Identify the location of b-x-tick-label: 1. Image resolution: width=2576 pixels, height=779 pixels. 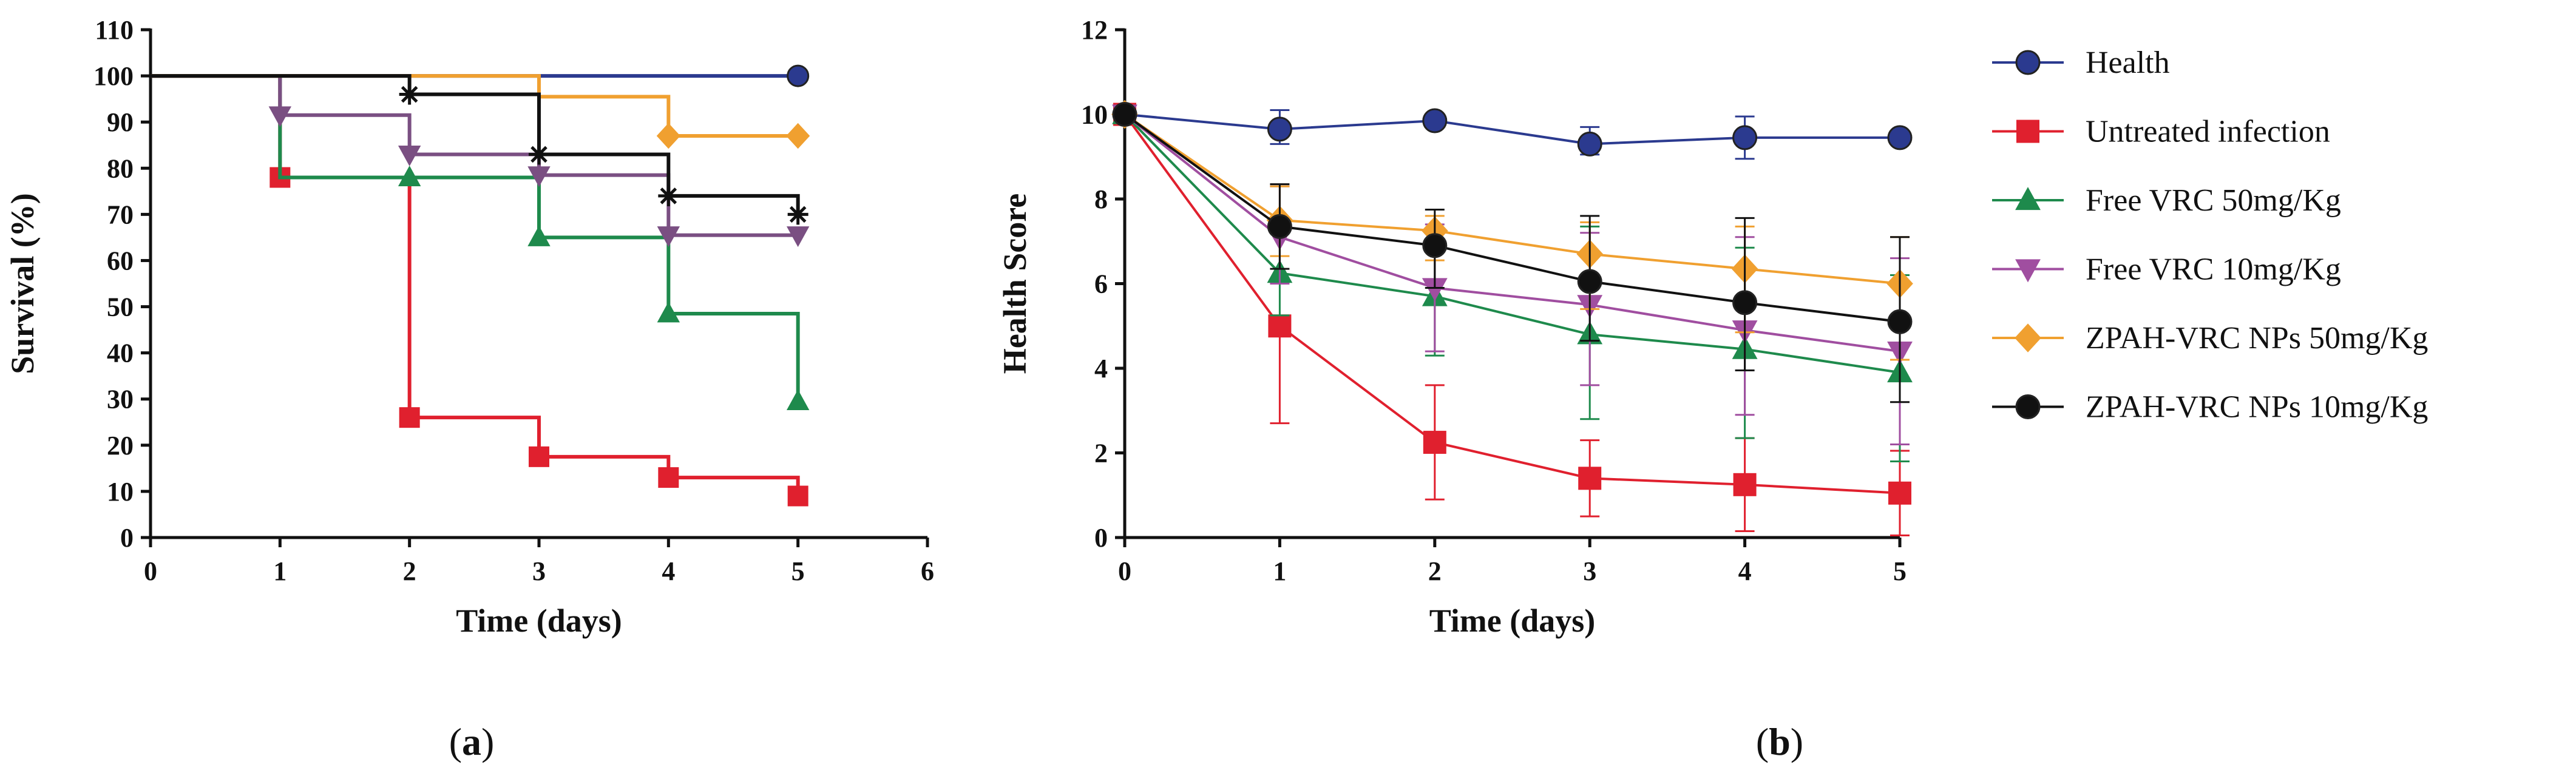
(1279, 571).